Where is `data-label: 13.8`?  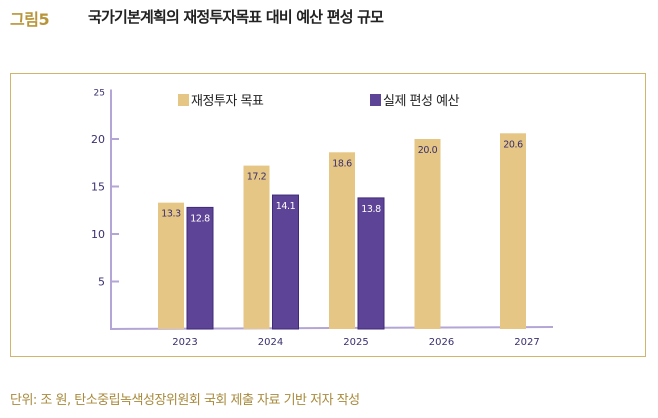 data-label: 13.8 is located at coordinates (371, 209).